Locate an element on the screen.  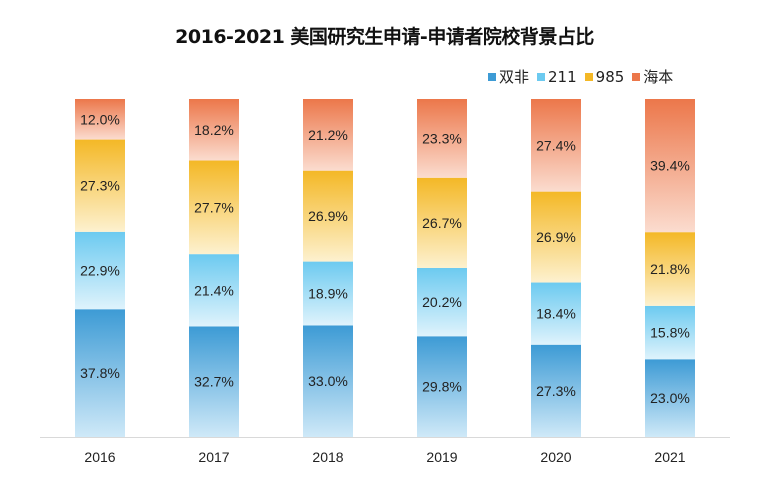
legend-label: 海本 is located at coordinates (658, 77).